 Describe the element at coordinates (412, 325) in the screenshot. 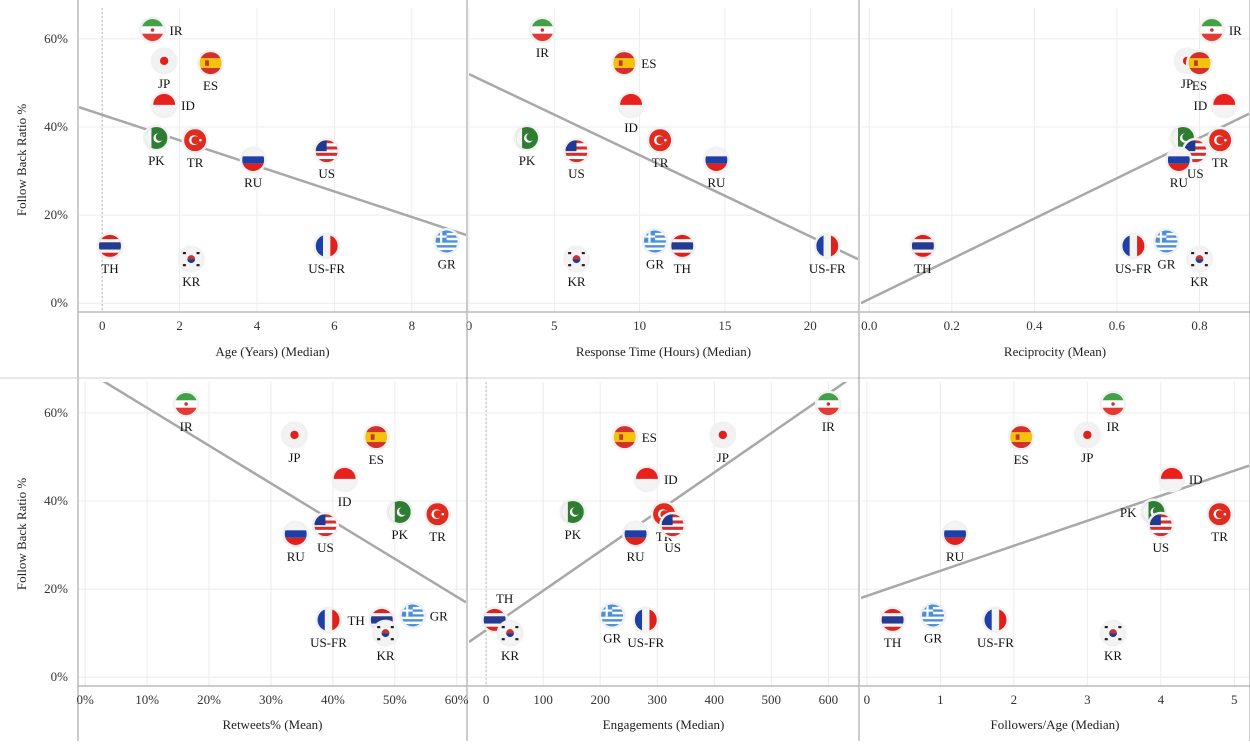

I see `x-tick-label: 8` at that location.